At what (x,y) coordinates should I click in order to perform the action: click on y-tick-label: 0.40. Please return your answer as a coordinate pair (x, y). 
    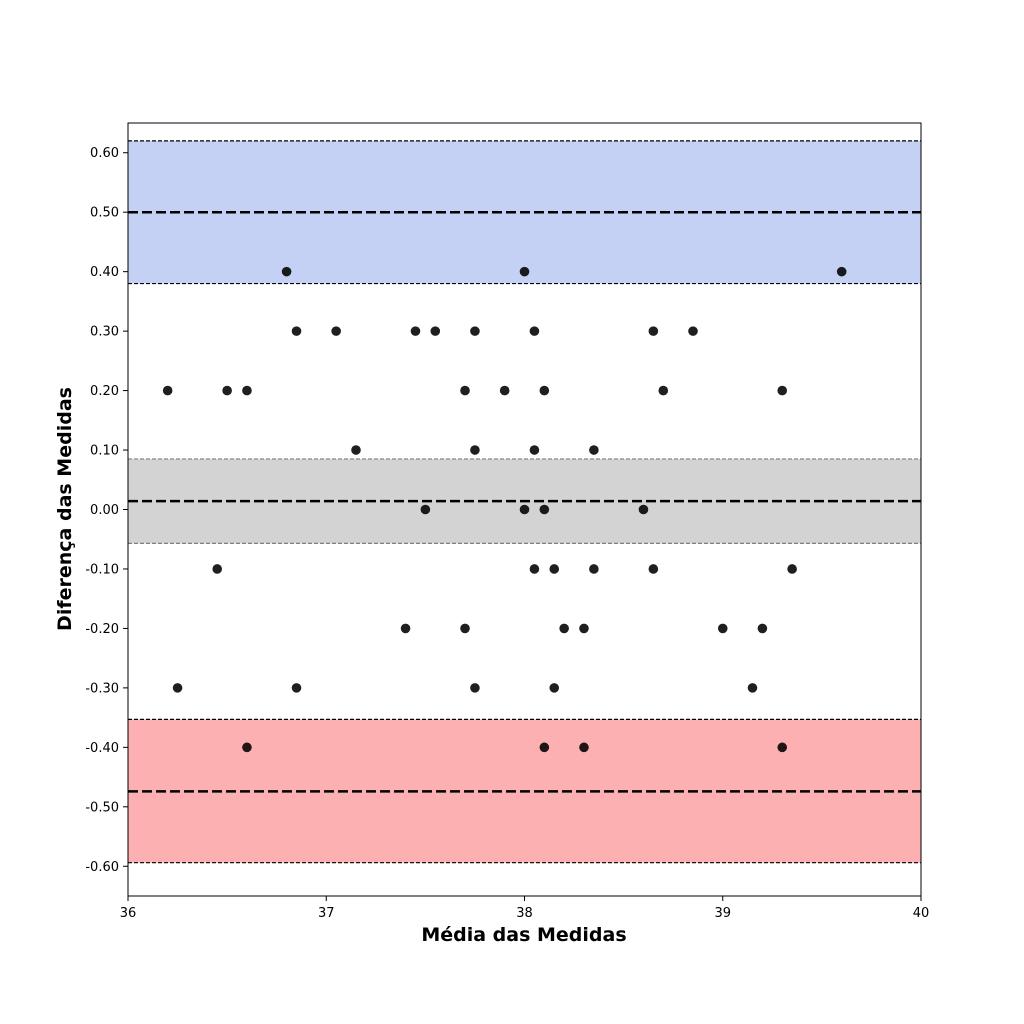
    Looking at the image, I should click on (104, 272).